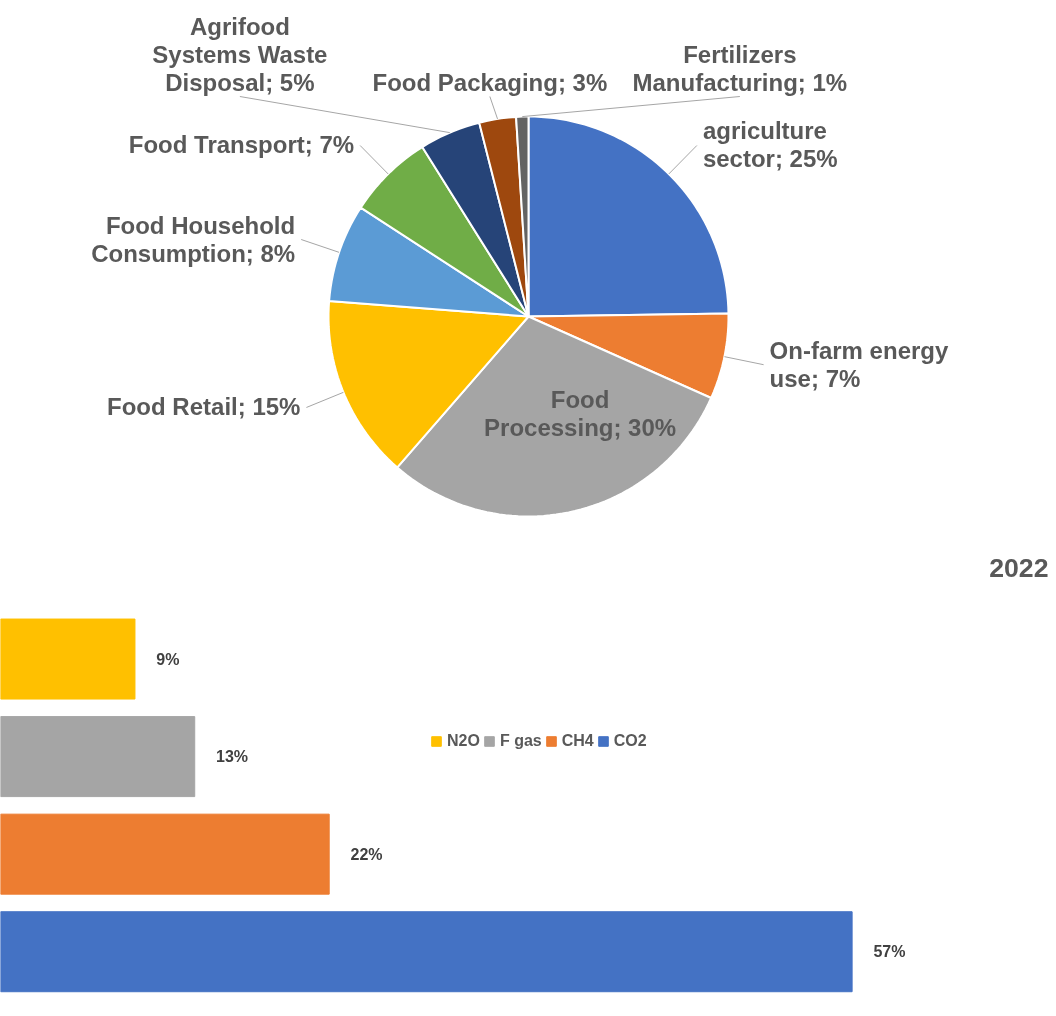 Image resolution: width=1056 pixels, height=1016 pixels. What do you see at coordinates (1019, 567) in the screenshot?
I see `text: 2022` at bounding box center [1019, 567].